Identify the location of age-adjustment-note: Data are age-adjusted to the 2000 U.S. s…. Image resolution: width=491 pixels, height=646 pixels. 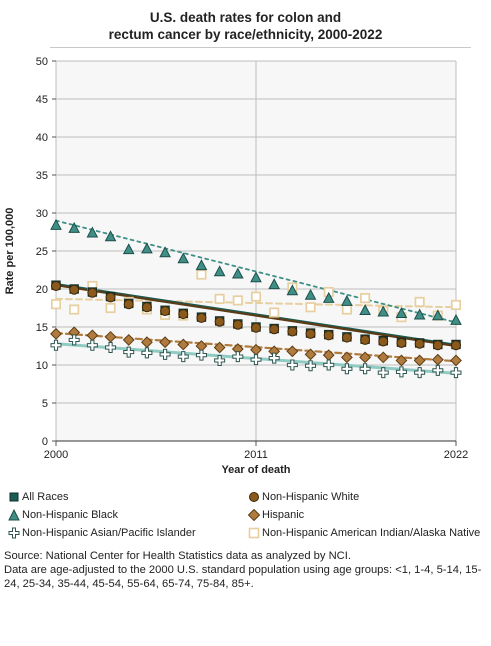
(243, 577).